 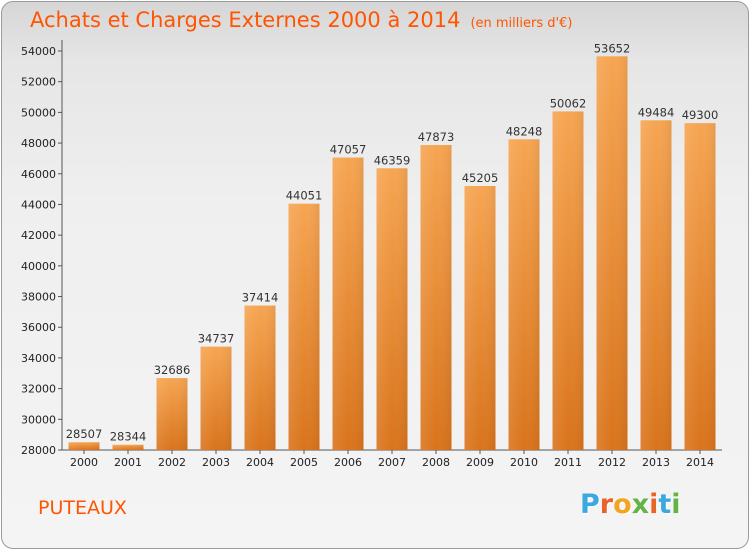 I want to click on bar-value-label: 49300, so click(x=700, y=115).